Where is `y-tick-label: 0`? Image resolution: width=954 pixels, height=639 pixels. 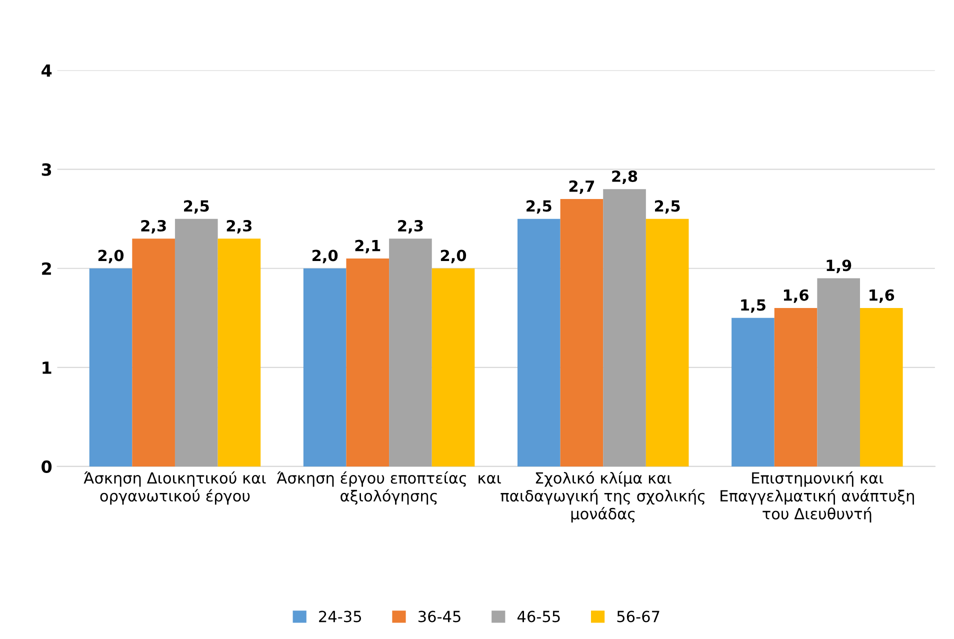 y-tick-label: 0 is located at coordinates (47, 467).